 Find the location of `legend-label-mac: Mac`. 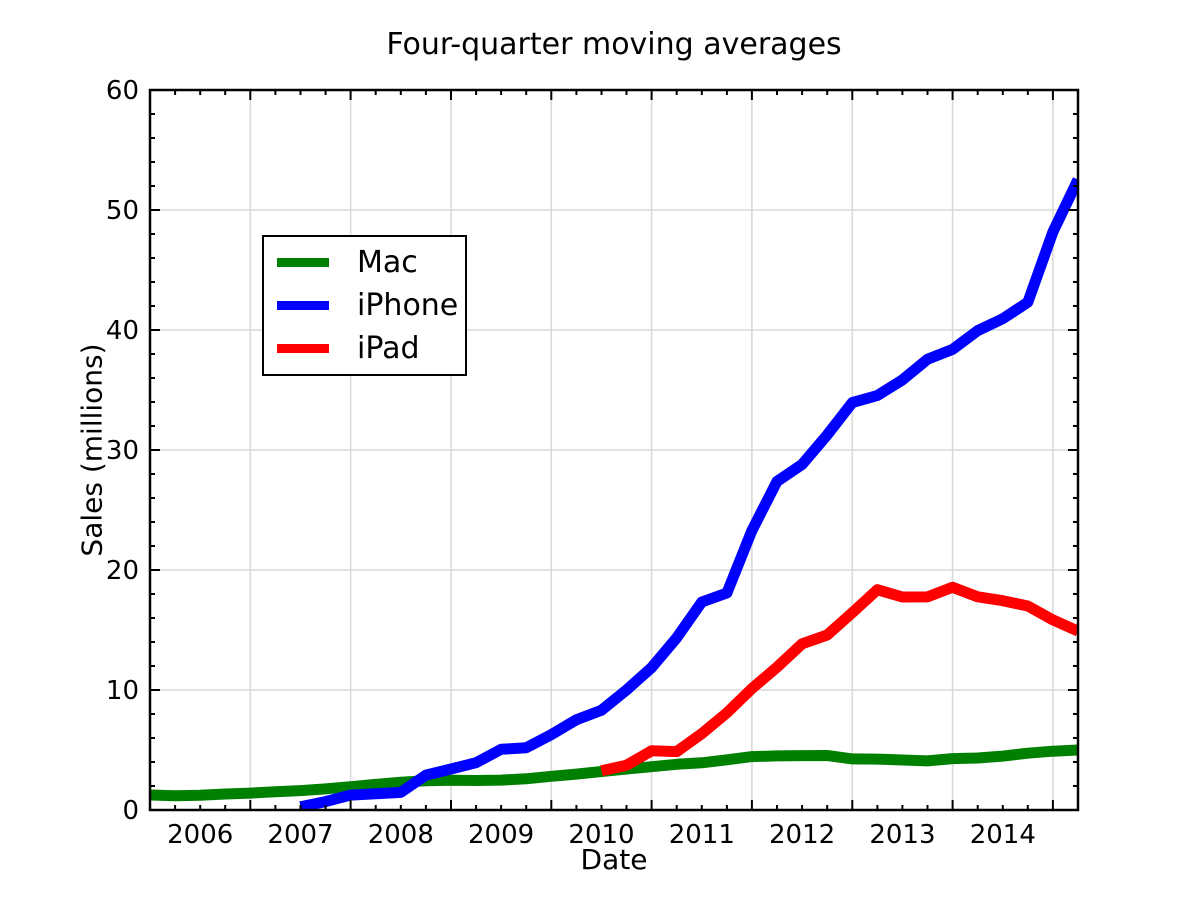

legend-label-mac: Mac is located at coordinates (387, 262).